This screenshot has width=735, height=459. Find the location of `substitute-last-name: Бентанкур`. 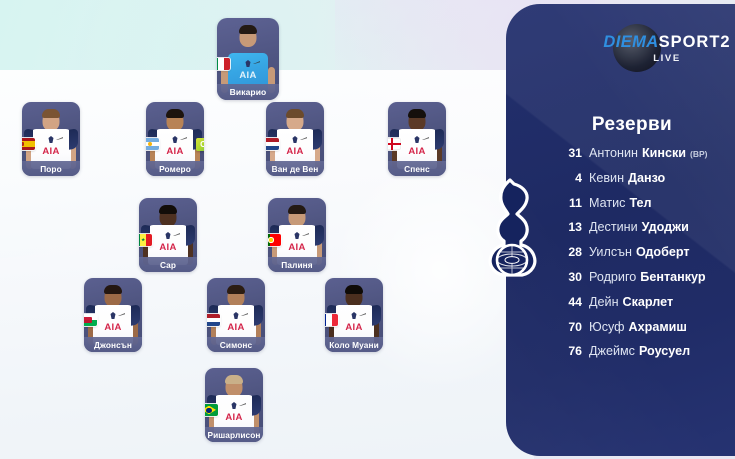

substitute-last-name: Бентанкур is located at coordinates (673, 276).